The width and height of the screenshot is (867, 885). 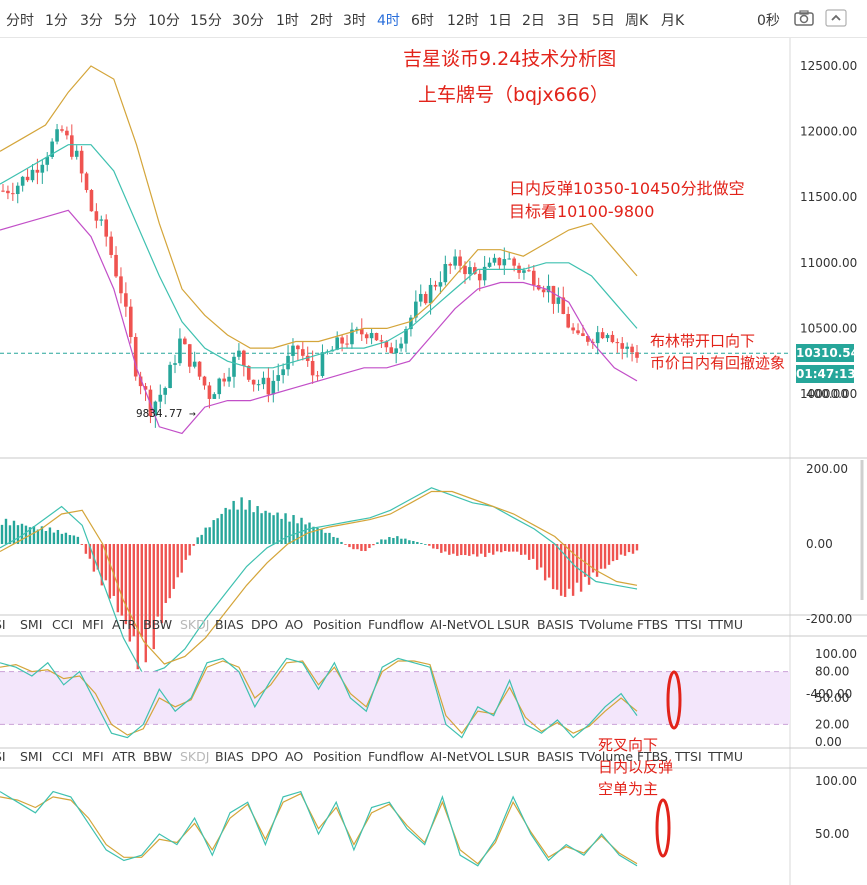 I want to click on timeframe-11: 6时, so click(x=422, y=20).